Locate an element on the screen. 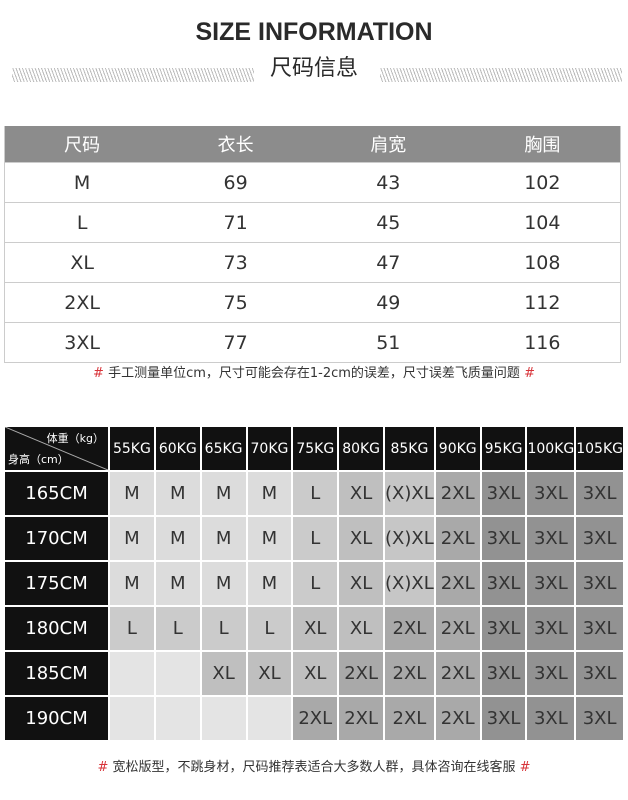 This screenshot has width=628, height=800. weight-header: 80KG is located at coordinates (361, 448).